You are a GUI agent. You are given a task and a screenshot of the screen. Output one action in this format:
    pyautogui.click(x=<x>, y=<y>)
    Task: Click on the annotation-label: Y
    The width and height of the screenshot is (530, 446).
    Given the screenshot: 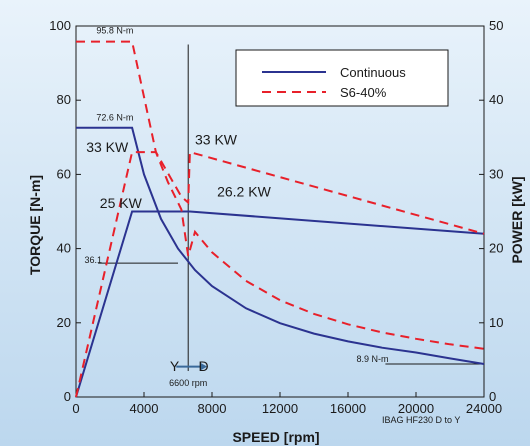 What is the action you would take?
    pyautogui.click(x=175, y=366)
    